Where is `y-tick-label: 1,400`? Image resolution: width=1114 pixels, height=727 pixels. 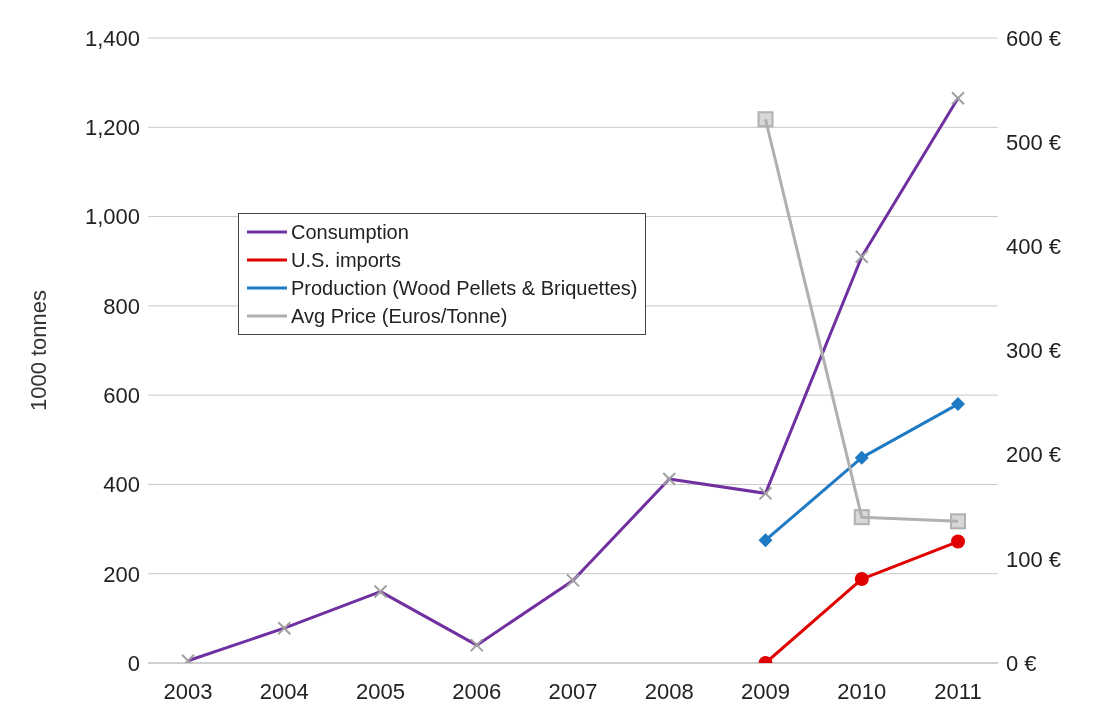
y-tick-label: 1,400 is located at coordinates (112, 38).